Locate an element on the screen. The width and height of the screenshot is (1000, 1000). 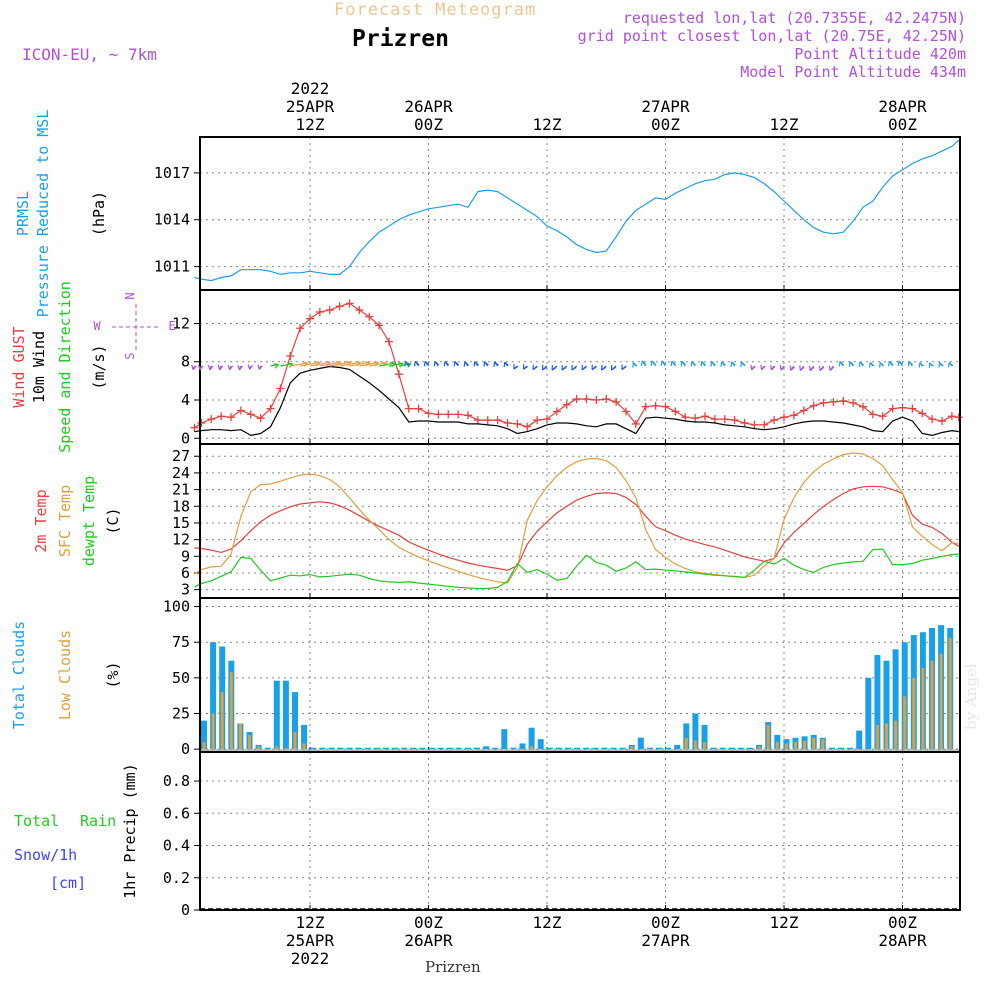
y-tick-label: 1011 is located at coordinates (172, 267).